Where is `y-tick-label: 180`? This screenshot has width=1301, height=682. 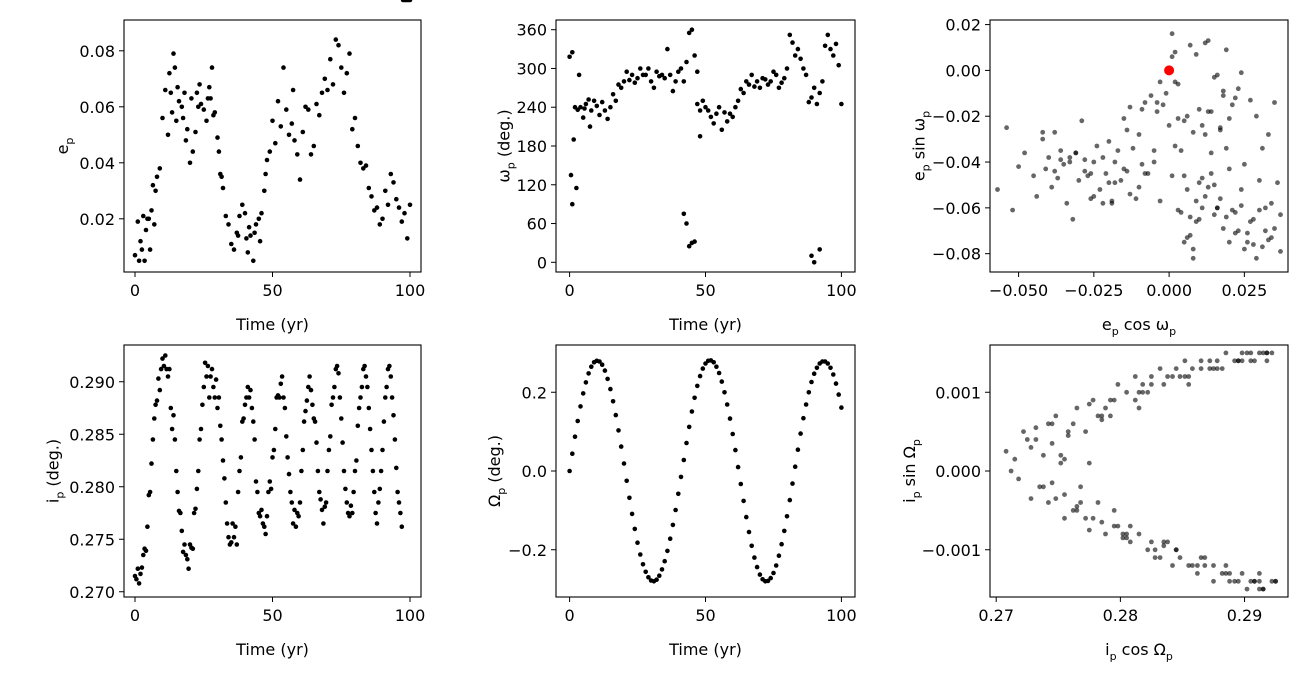 y-tick-label: 180 is located at coordinates (531, 146).